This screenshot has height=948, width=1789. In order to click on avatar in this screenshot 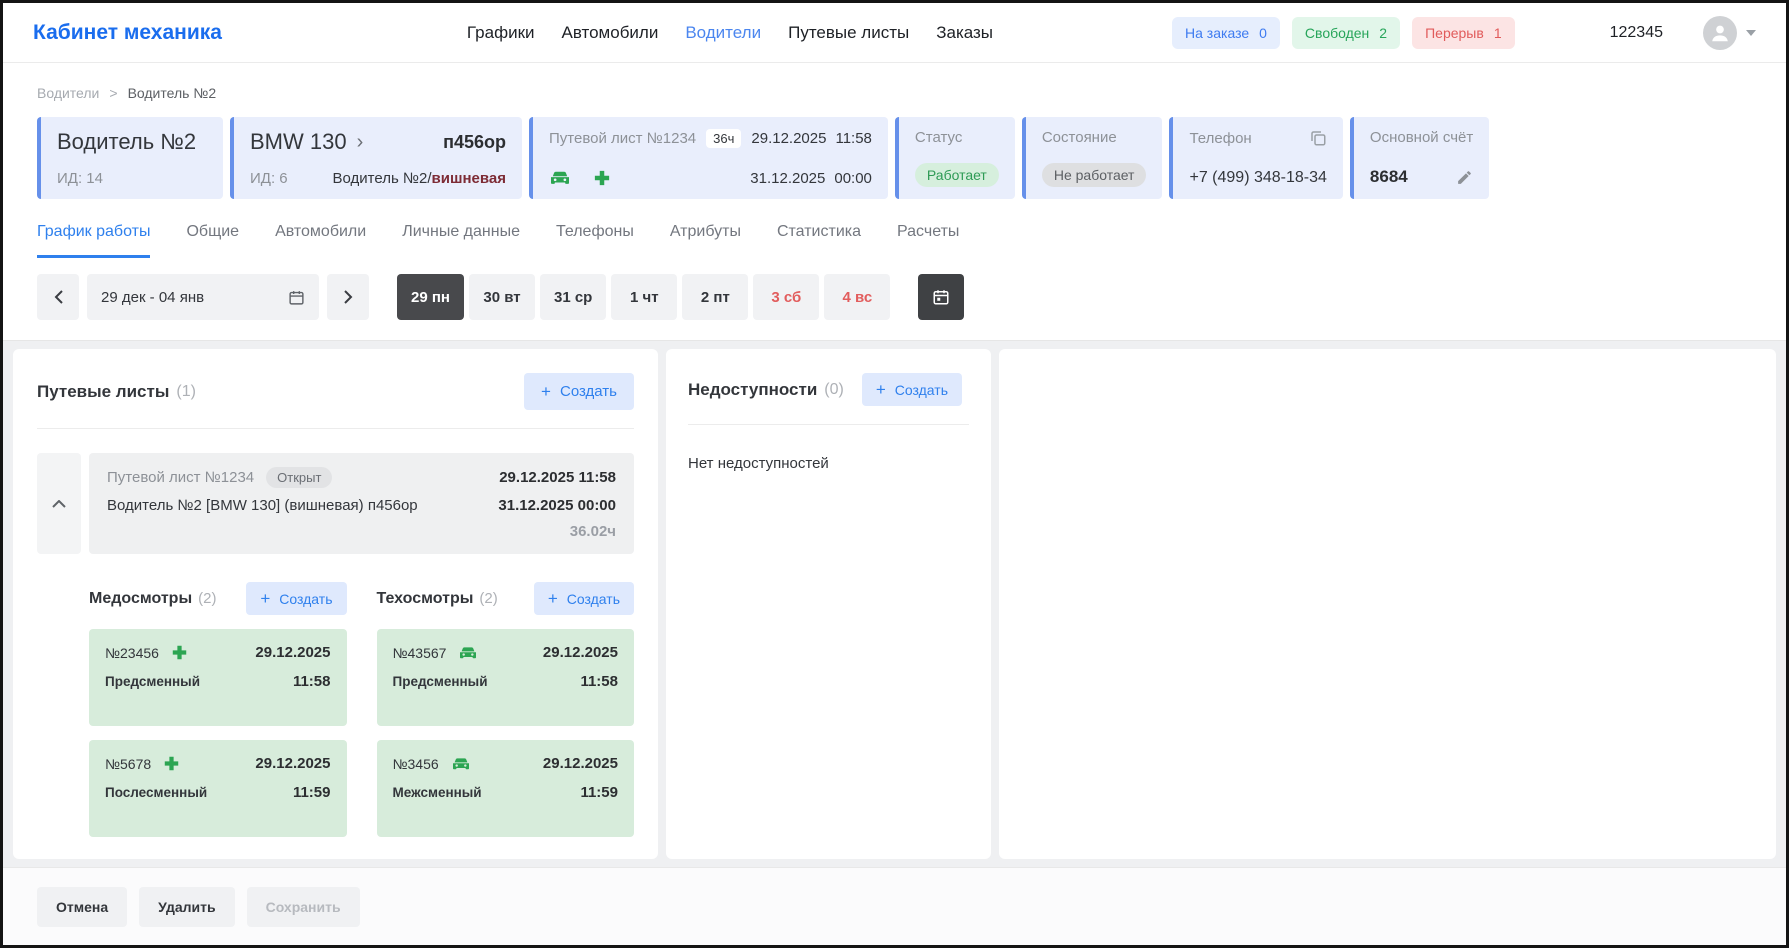, I will do `click(1720, 32)`.